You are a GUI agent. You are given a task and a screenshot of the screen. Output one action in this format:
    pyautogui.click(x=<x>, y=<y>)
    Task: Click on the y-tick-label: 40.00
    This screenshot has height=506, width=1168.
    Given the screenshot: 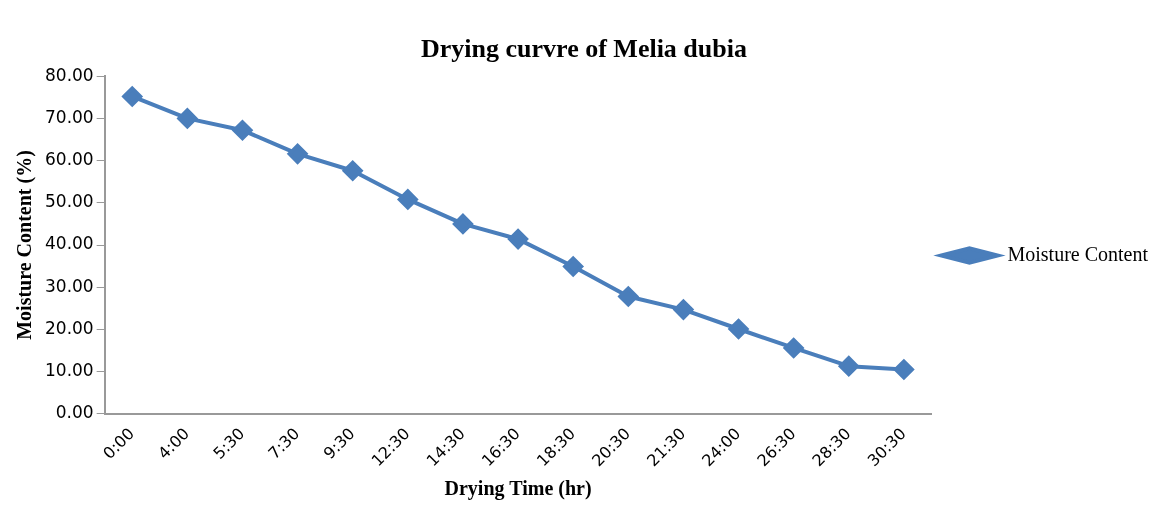 What is the action you would take?
    pyautogui.click(x=69, y=243)
    